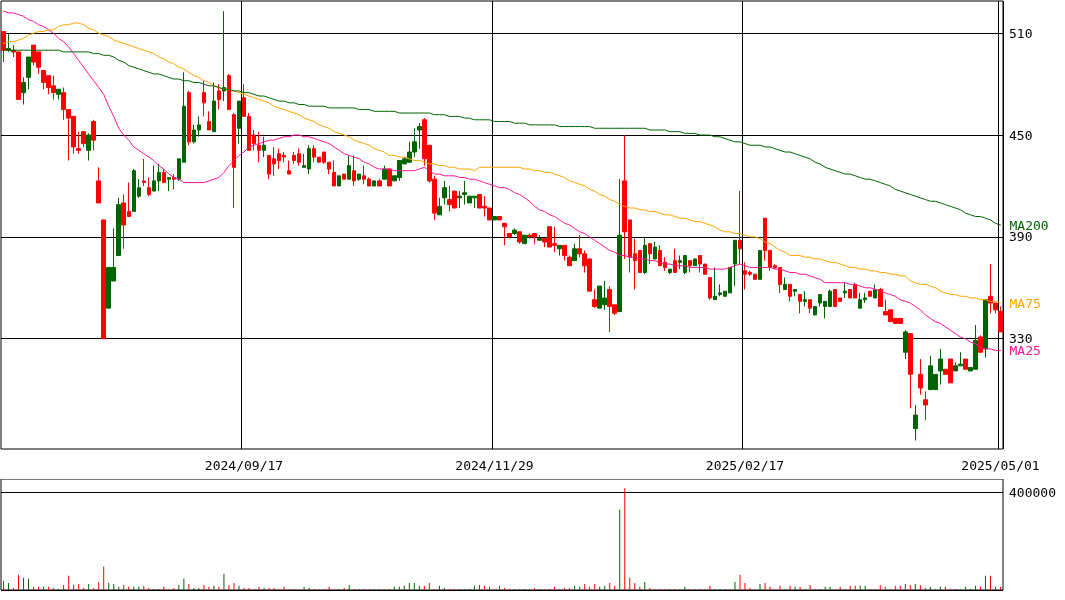 This screenshot has height=600, width=1065. Describe the element at coordinates (494, 465) in the screenshot. I see `x-tick-label: 2024/11/29` at that location.